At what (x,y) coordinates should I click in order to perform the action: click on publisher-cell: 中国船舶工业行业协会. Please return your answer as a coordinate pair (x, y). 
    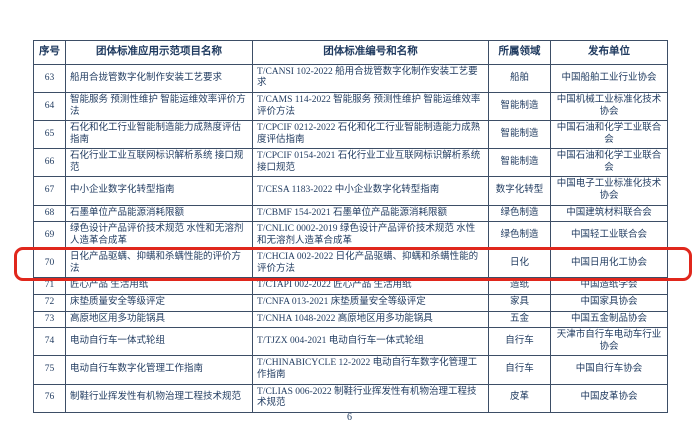
    Looking at the image, I should click on (609, 78).